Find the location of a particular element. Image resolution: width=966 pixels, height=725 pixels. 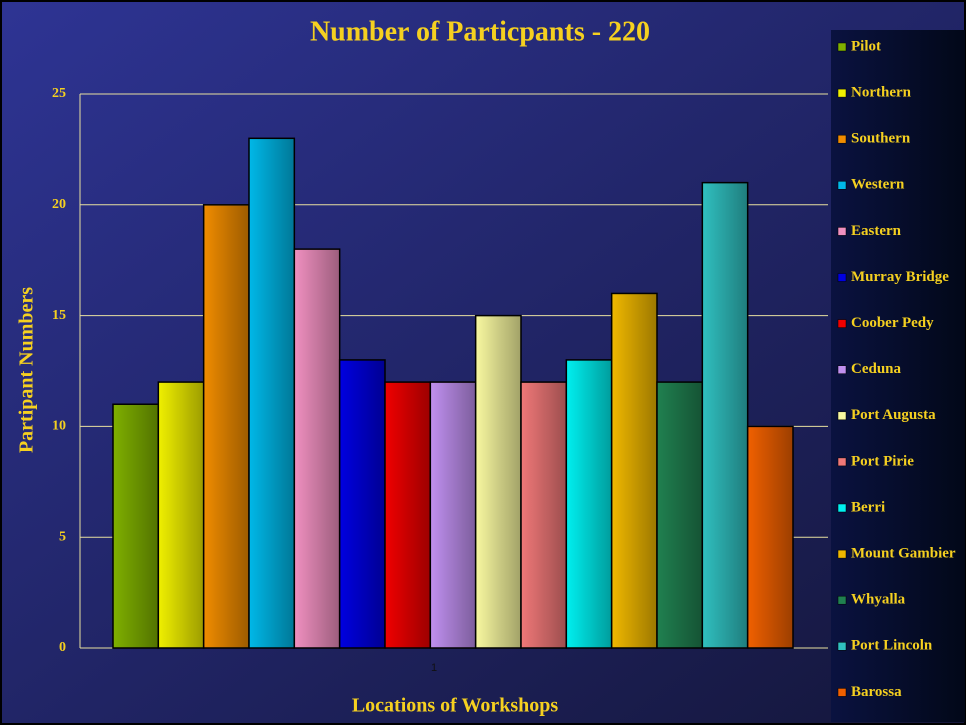

legend-label: Northern is located at coordinates (881, 93).